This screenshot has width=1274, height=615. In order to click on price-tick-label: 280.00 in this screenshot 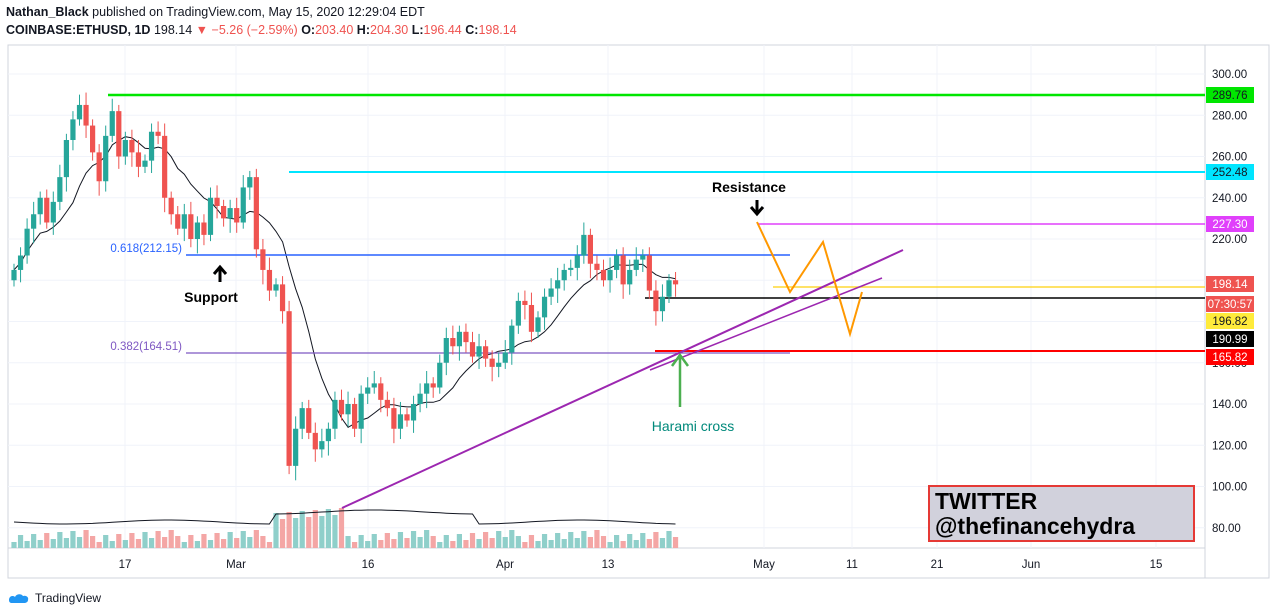, I will do `click(1229, 116)`.